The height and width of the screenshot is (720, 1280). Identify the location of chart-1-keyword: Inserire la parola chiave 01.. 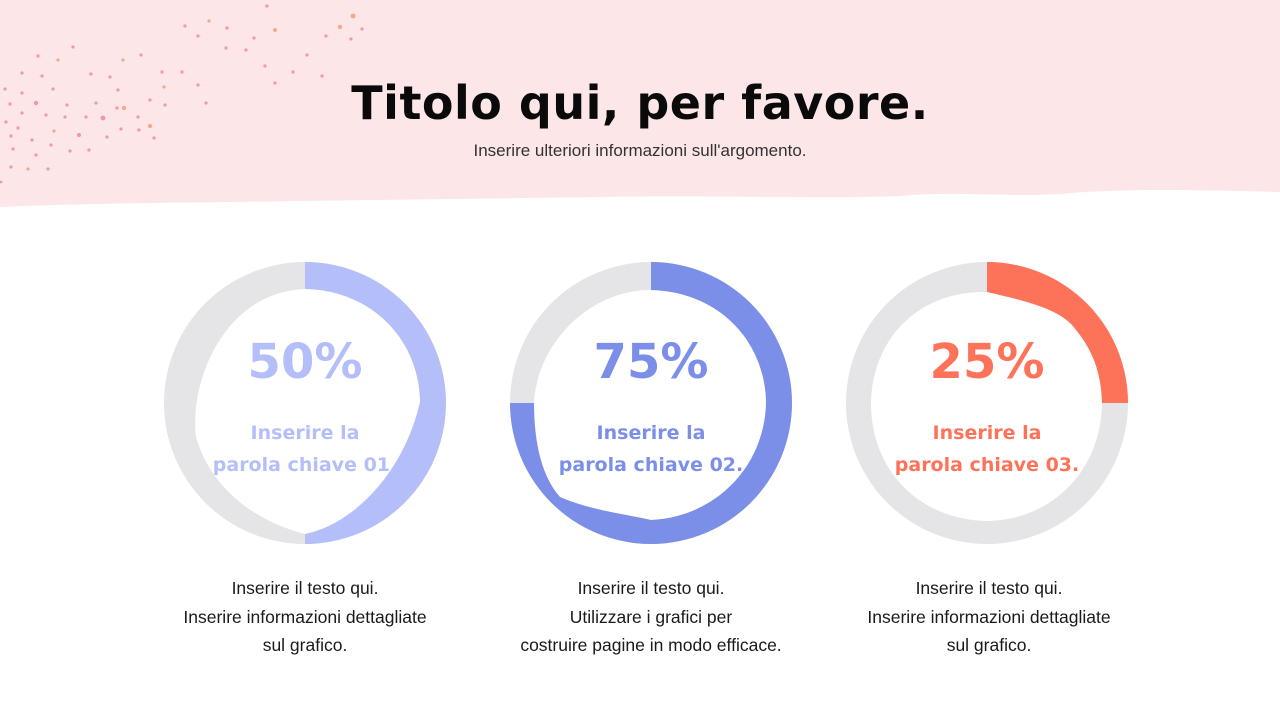
(305, 449).